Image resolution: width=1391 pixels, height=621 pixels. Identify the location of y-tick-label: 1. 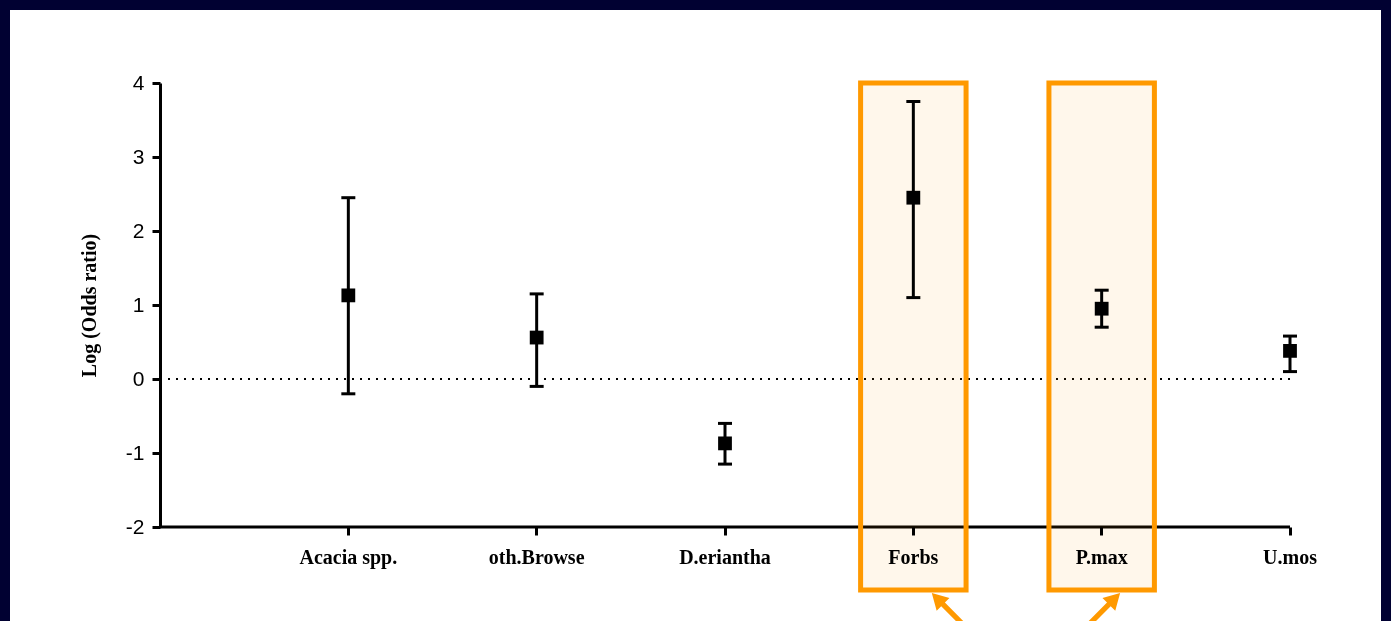
(138, 304).